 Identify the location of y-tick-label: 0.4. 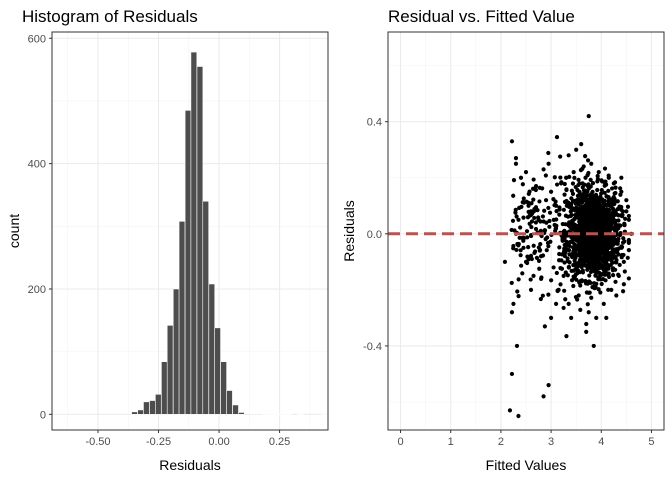
(374, 123).